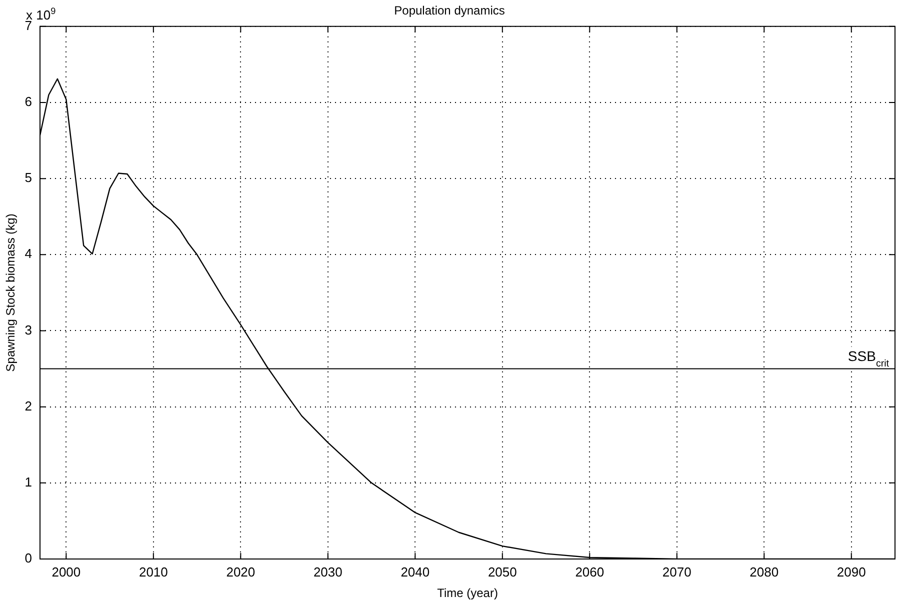  What do you see at coordinates (28, 558) in the screenshot?
I see `y-tick-label: 0` at bounding box center [28, 558].